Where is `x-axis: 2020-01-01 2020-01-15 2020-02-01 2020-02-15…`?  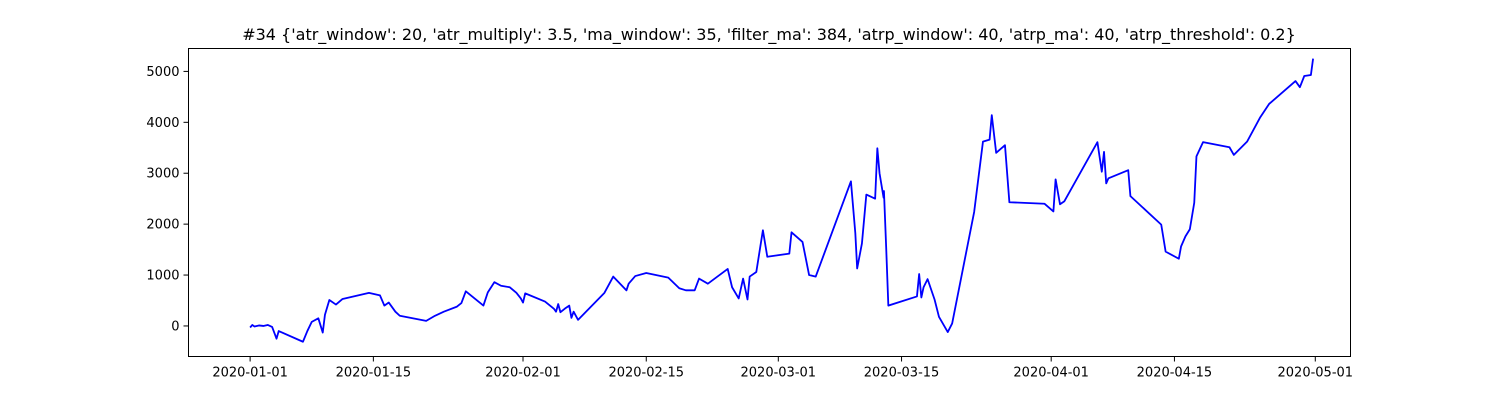 x-axis: 2020-01-01 2020-01-15 2020-02-01 2020-02-15… is located at coordinates (783, 368).